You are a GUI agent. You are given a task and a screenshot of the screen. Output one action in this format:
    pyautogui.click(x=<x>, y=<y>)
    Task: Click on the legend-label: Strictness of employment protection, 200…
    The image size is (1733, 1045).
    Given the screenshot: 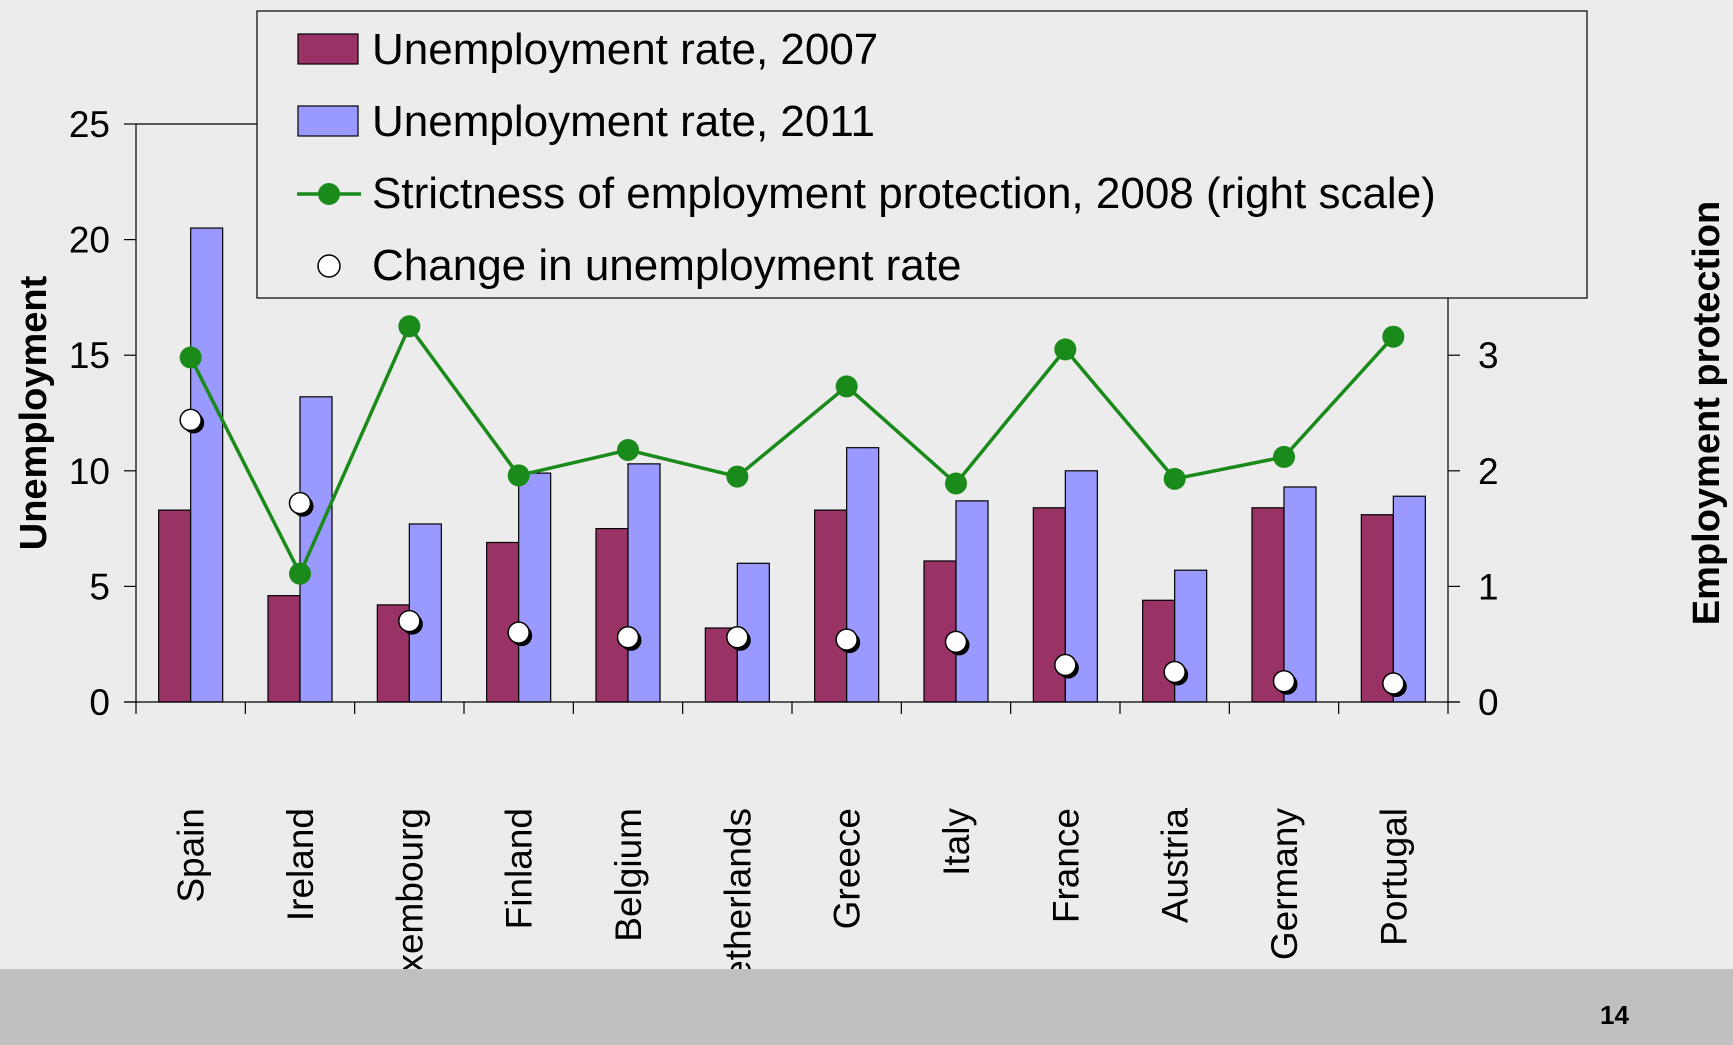 What is the action you would take?
    pyautogui.click(x=904, y=193)
    